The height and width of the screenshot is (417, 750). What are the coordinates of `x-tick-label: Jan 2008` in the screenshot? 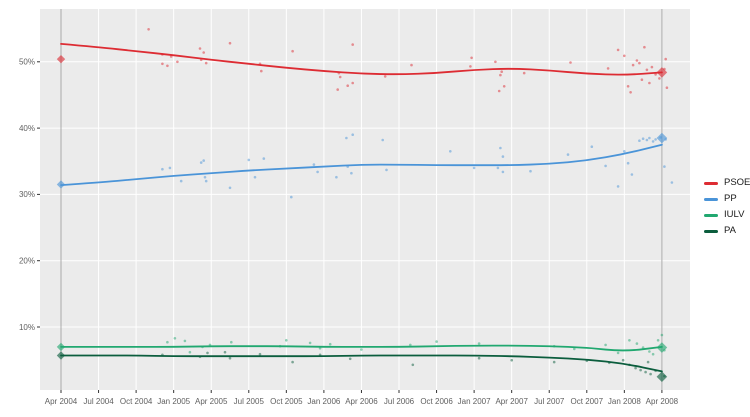 It's located at (624, 401).